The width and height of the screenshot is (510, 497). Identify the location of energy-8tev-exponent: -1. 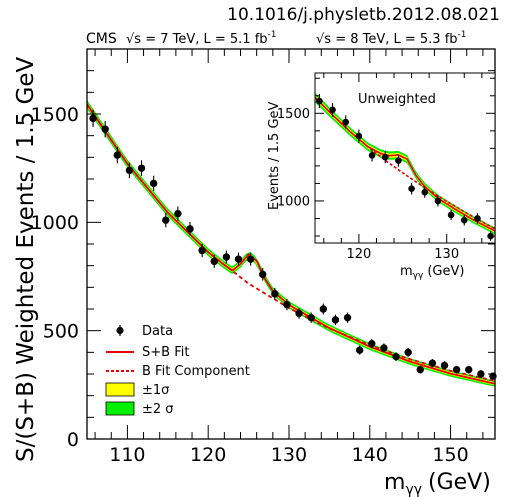
(462, 35).